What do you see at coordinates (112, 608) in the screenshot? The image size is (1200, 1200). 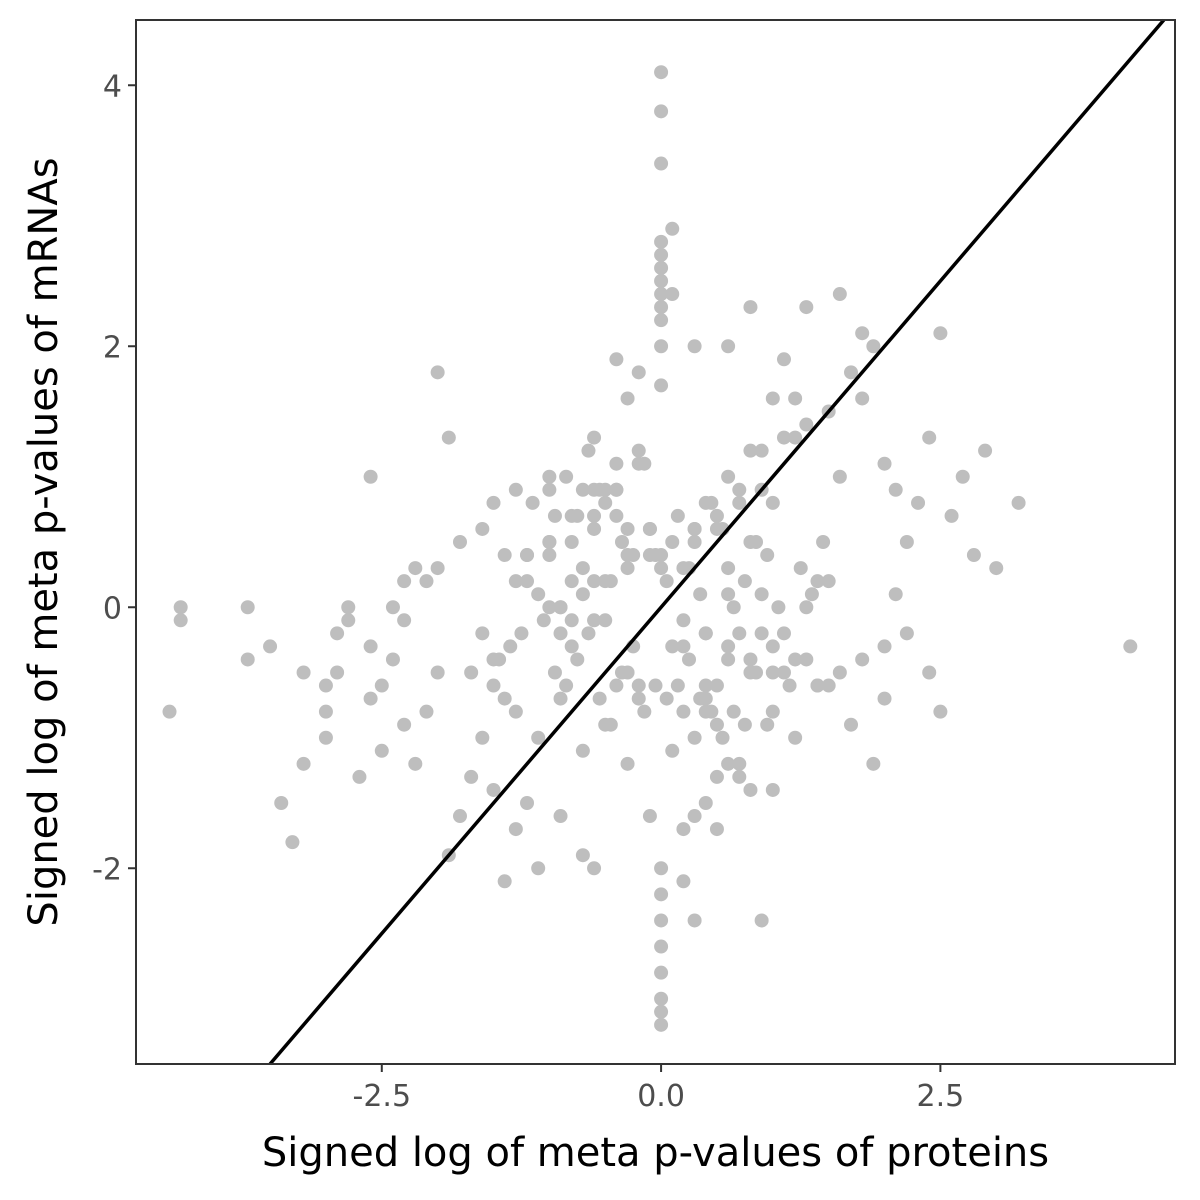 I see `y-tick-label: 0` at bounding box center [112, 608].